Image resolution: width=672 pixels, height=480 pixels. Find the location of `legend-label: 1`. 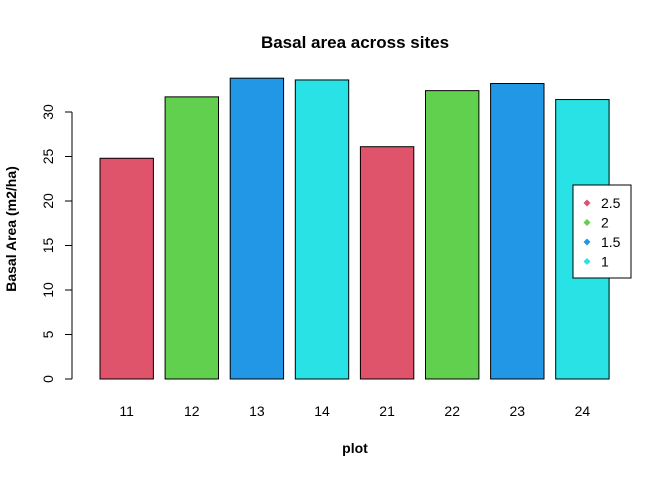

legend-label: 1 is located at coordinates (605, 262).